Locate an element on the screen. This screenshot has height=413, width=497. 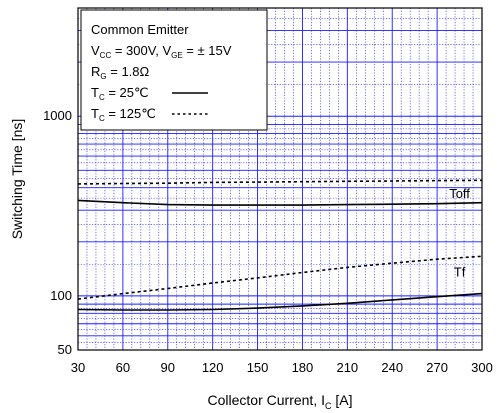
legend-line: TC = 25℃ is located at coordinates (120, 93).